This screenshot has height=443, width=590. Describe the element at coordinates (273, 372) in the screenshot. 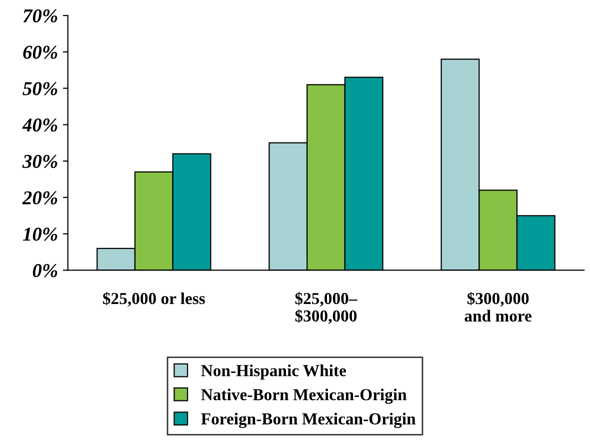

I see `legend-label: Non-Hispanic White` at that location.